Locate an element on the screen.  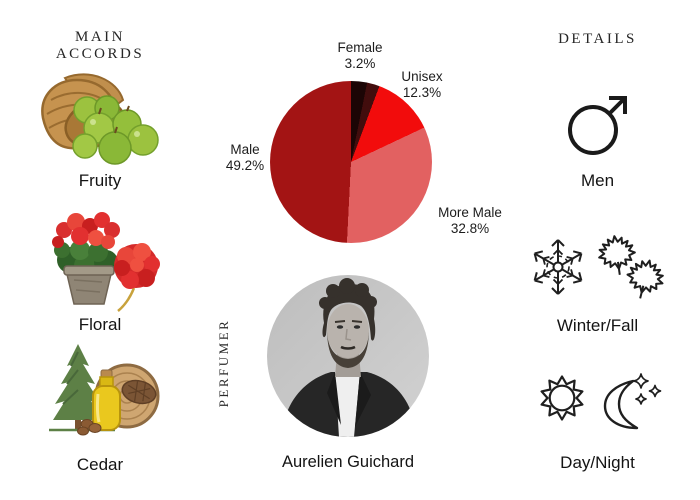
pie-label-female-pct: 3.2% is located at coordinates (360, 63).